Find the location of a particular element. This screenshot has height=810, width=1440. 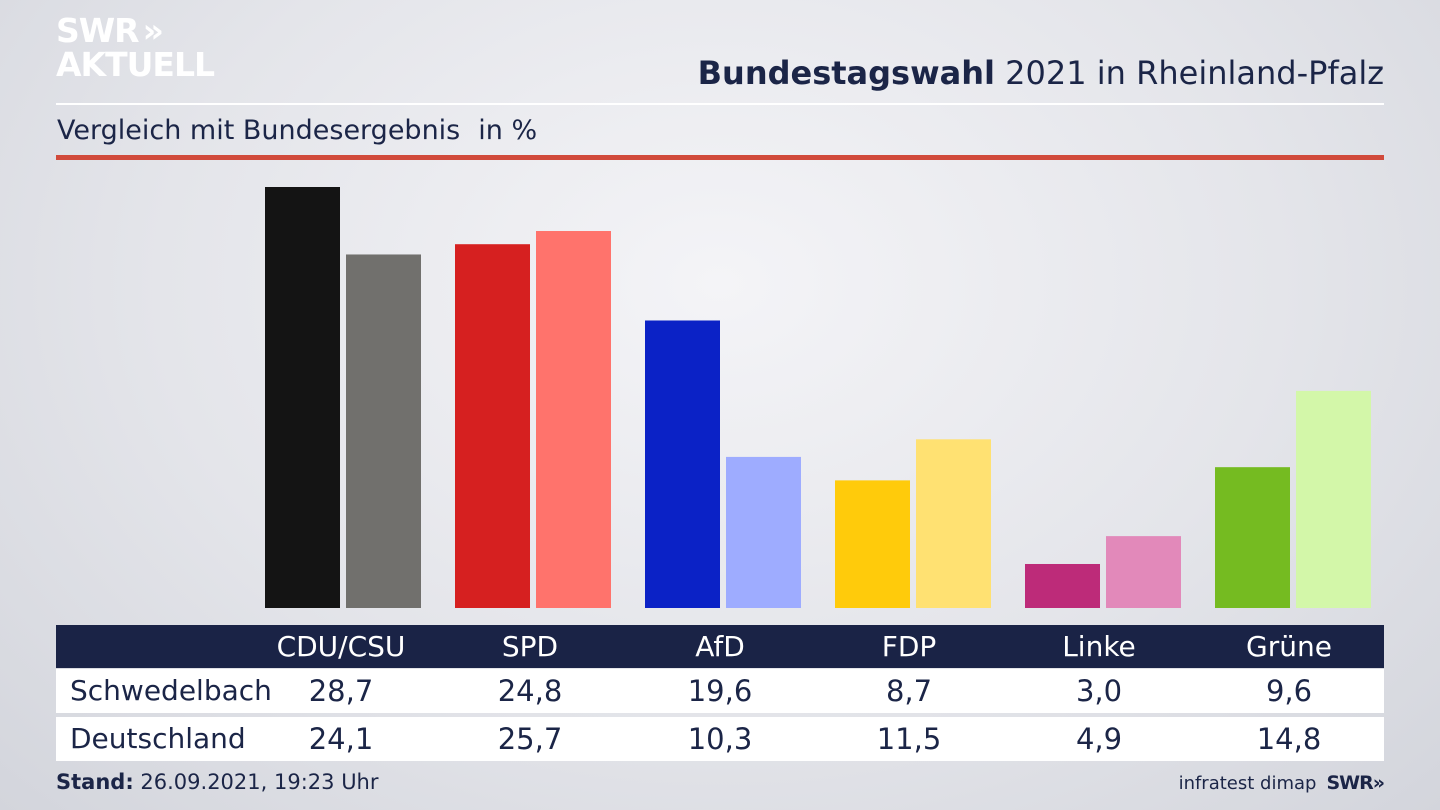

stand-label: Stand: is located at coordinates (95, 782).